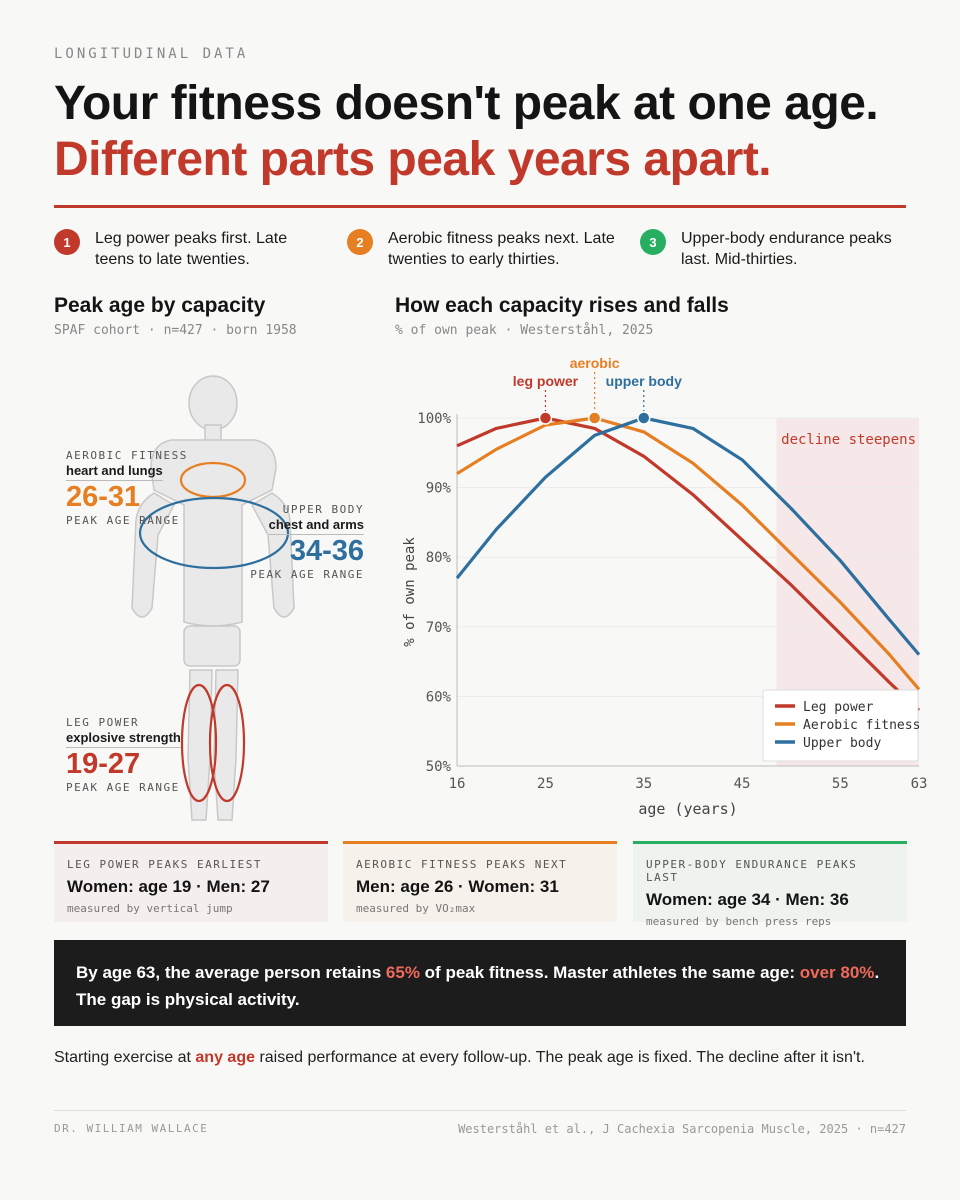 The width and height of the screenshot is (960, 1200). Describe the element at coordinates (687, 809) in the screenshot. I see `x-axis-title: age (years)` at that location.